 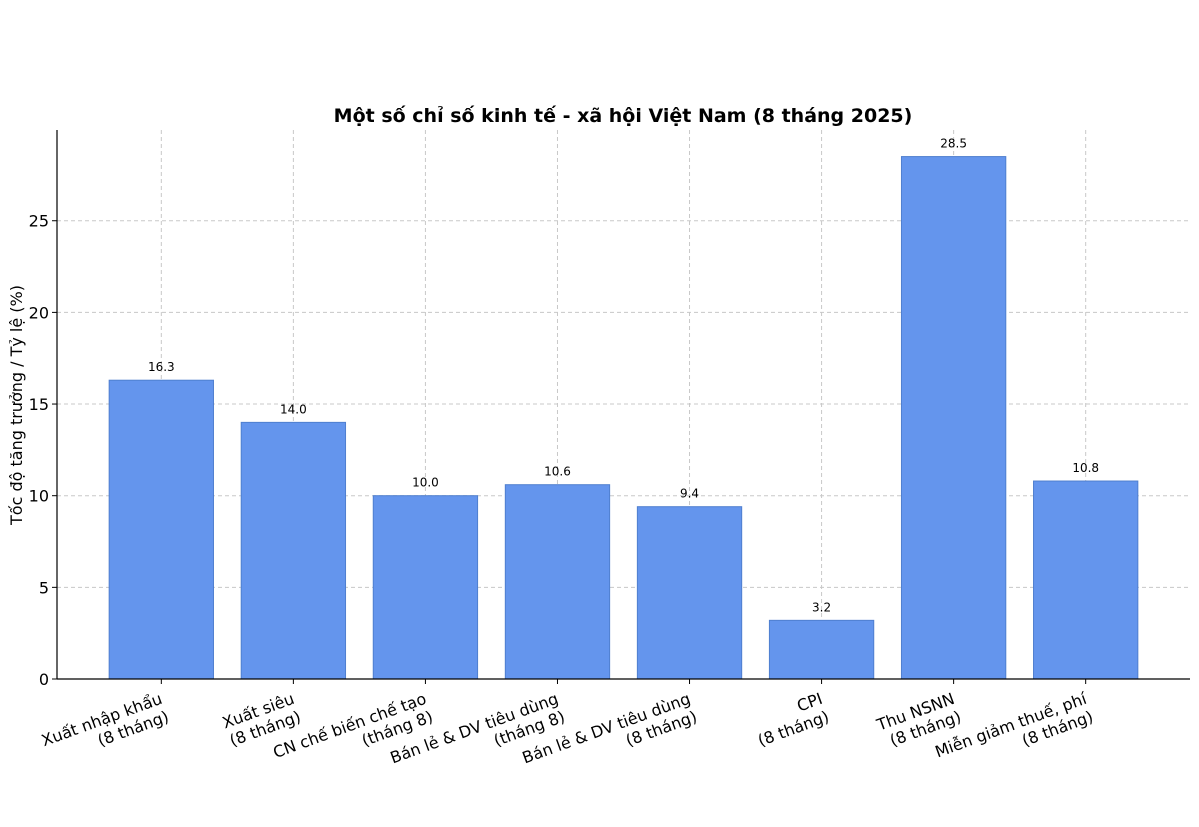 What do you see at coordinates (1014, 734) in the screenshot?
I see `x-tick-label: Miễn giảm thuế, phí(8 tháng)` at bounding box center [1014, 734].